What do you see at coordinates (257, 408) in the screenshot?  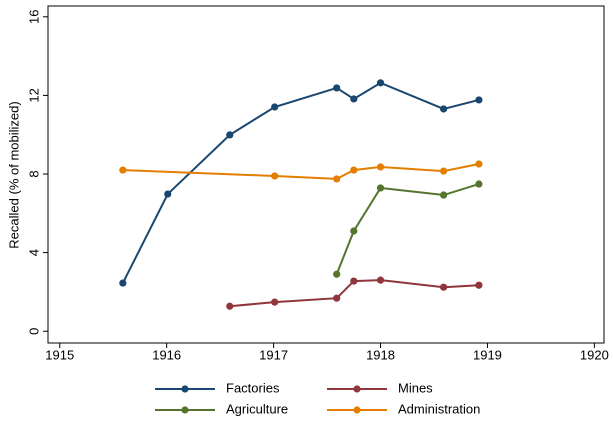 I see `legend-label: Agriculture` at bounding box center [257, 408].